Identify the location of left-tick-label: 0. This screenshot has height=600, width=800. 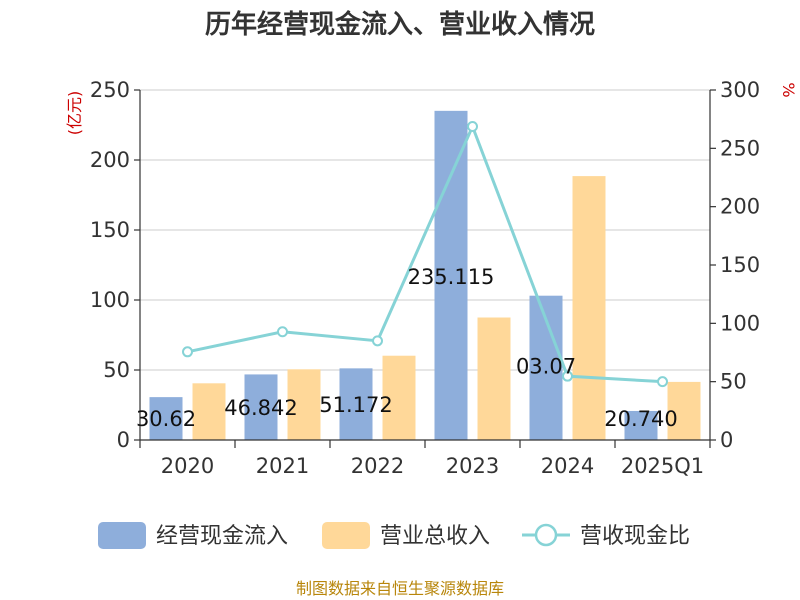
(123, 440).